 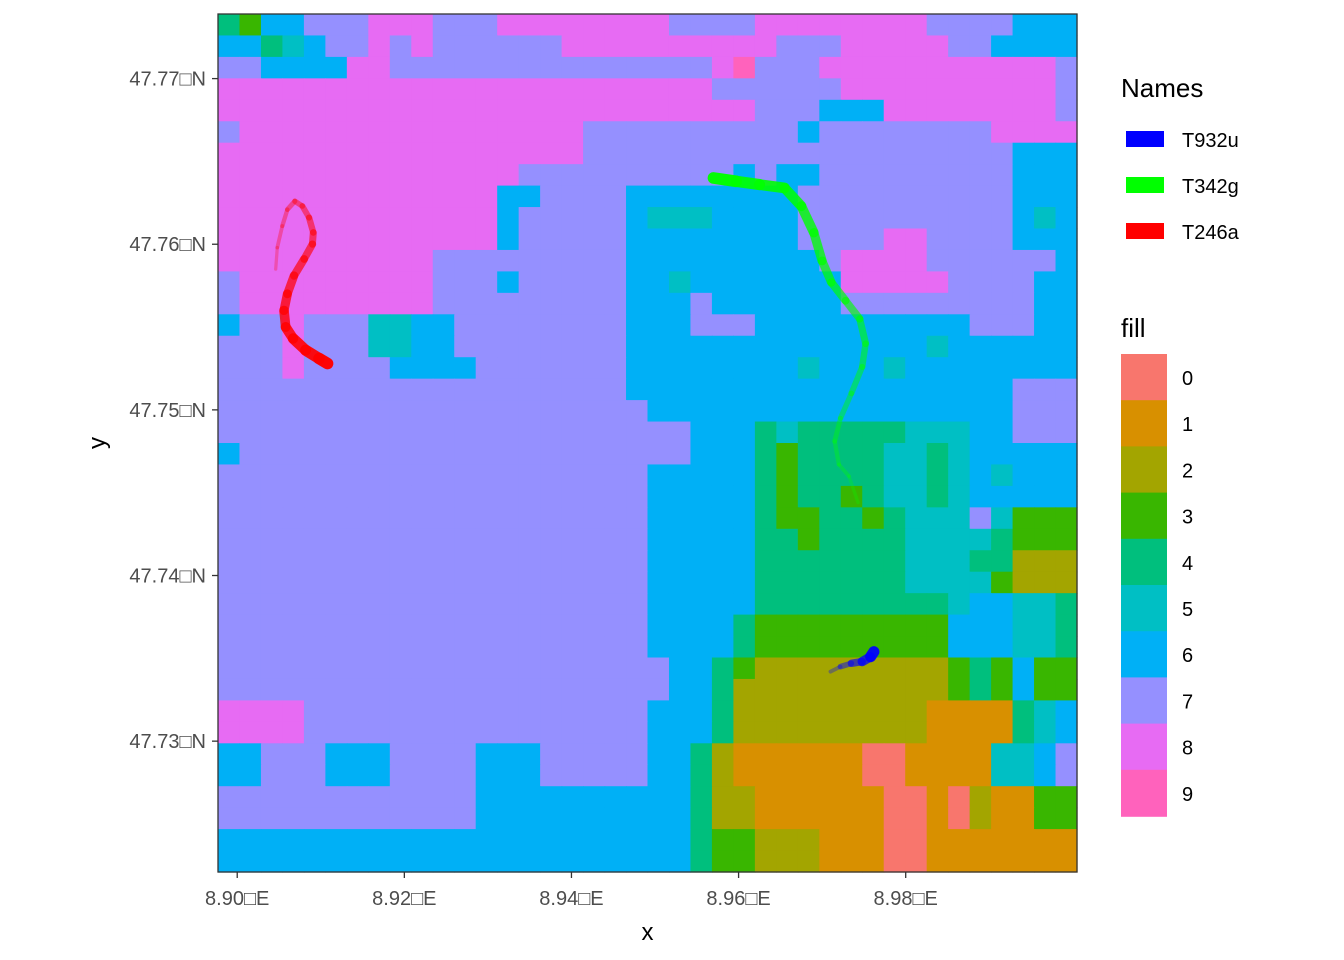 What do you see at coordinates (872, 654) in the screenshot?
I see `track-segment` at bounding box center [872, 654].